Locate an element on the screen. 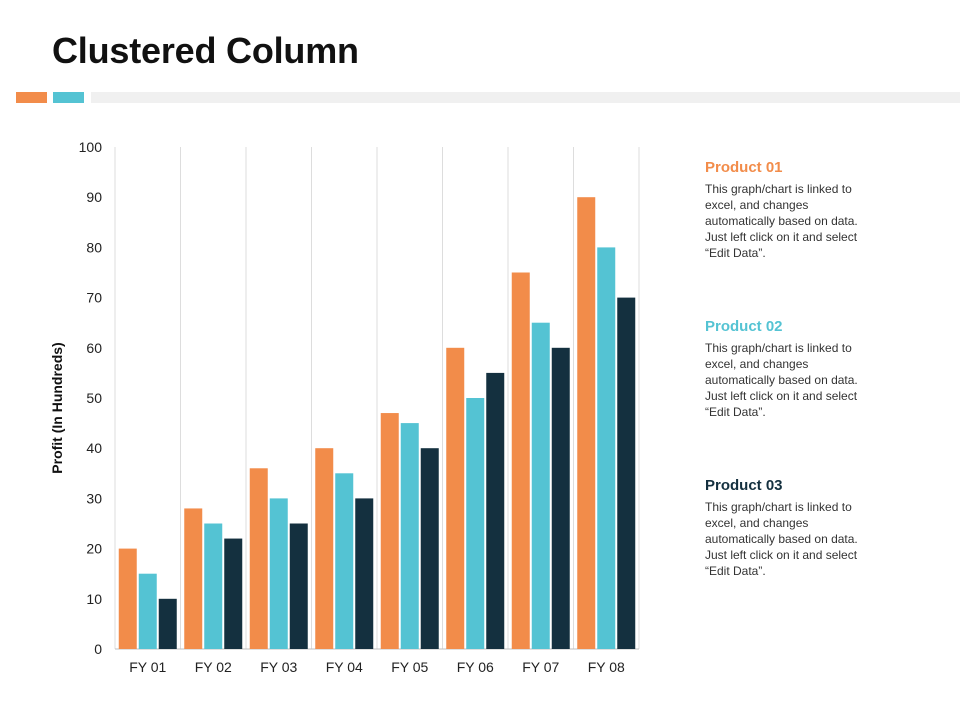 The width and height of the screenshot is (960, 720). y-tick-label: 30 is located at coordinates (94, 498).